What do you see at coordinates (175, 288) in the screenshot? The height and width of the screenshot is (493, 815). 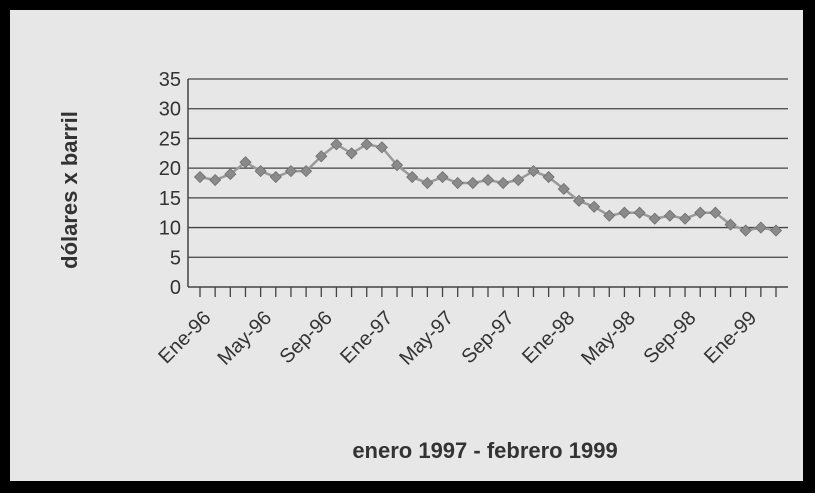 I see `y-tick-label: 0` at bounding box center [175, 288].